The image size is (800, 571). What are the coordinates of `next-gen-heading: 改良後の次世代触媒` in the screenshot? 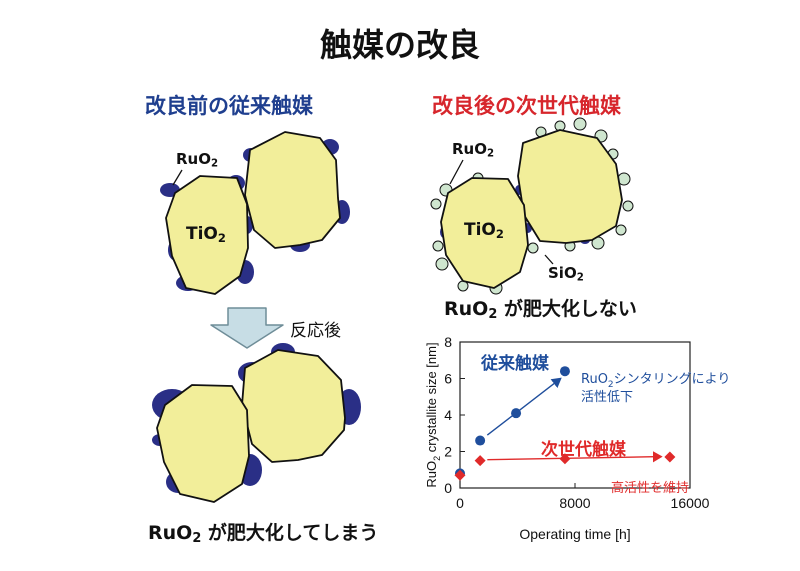 It's located at (526, 106).